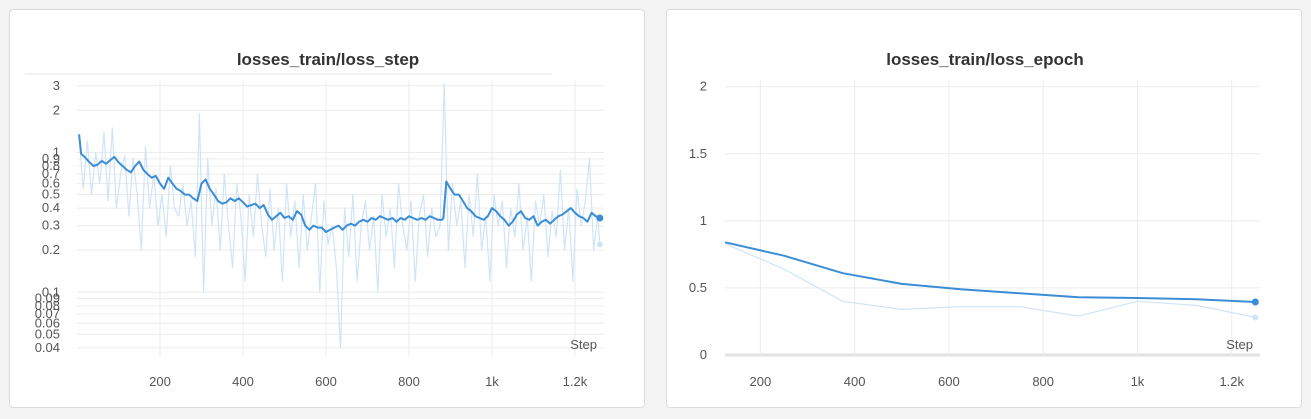  I want to click on y-tick-label: 0.06, so click(47, 322).